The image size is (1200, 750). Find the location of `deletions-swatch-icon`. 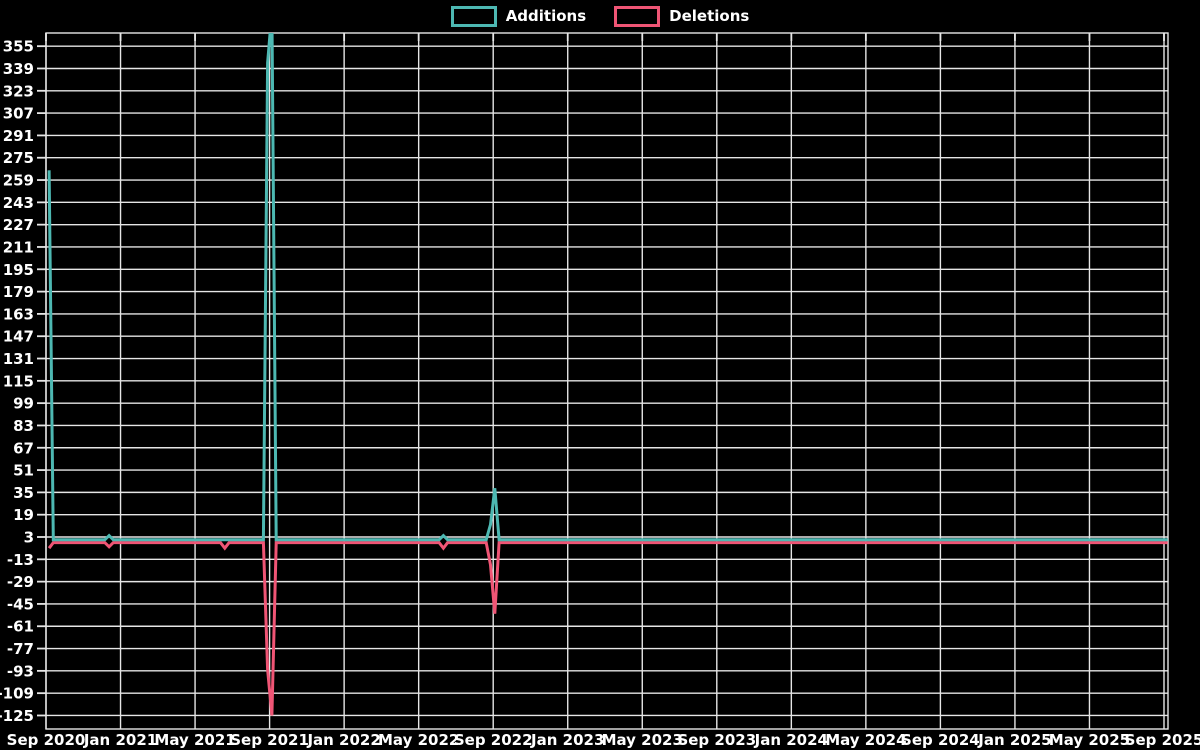

deletions-swatch-icon is located at coordinates (637, 16).